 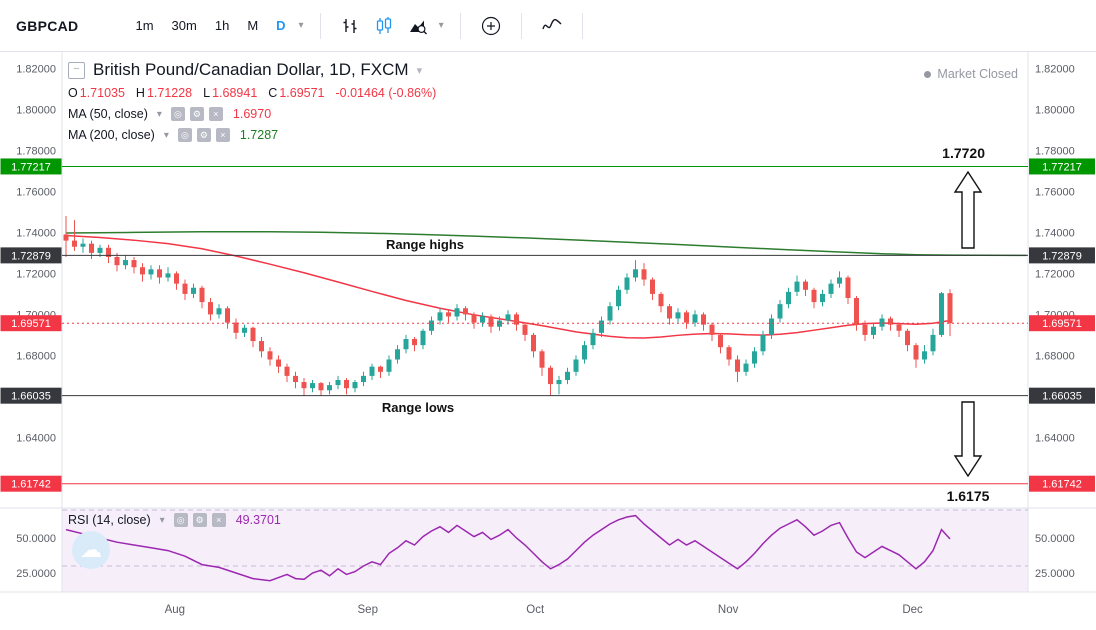 I want to click on ma200-value: 1.7287, so click(x=259, y=135).